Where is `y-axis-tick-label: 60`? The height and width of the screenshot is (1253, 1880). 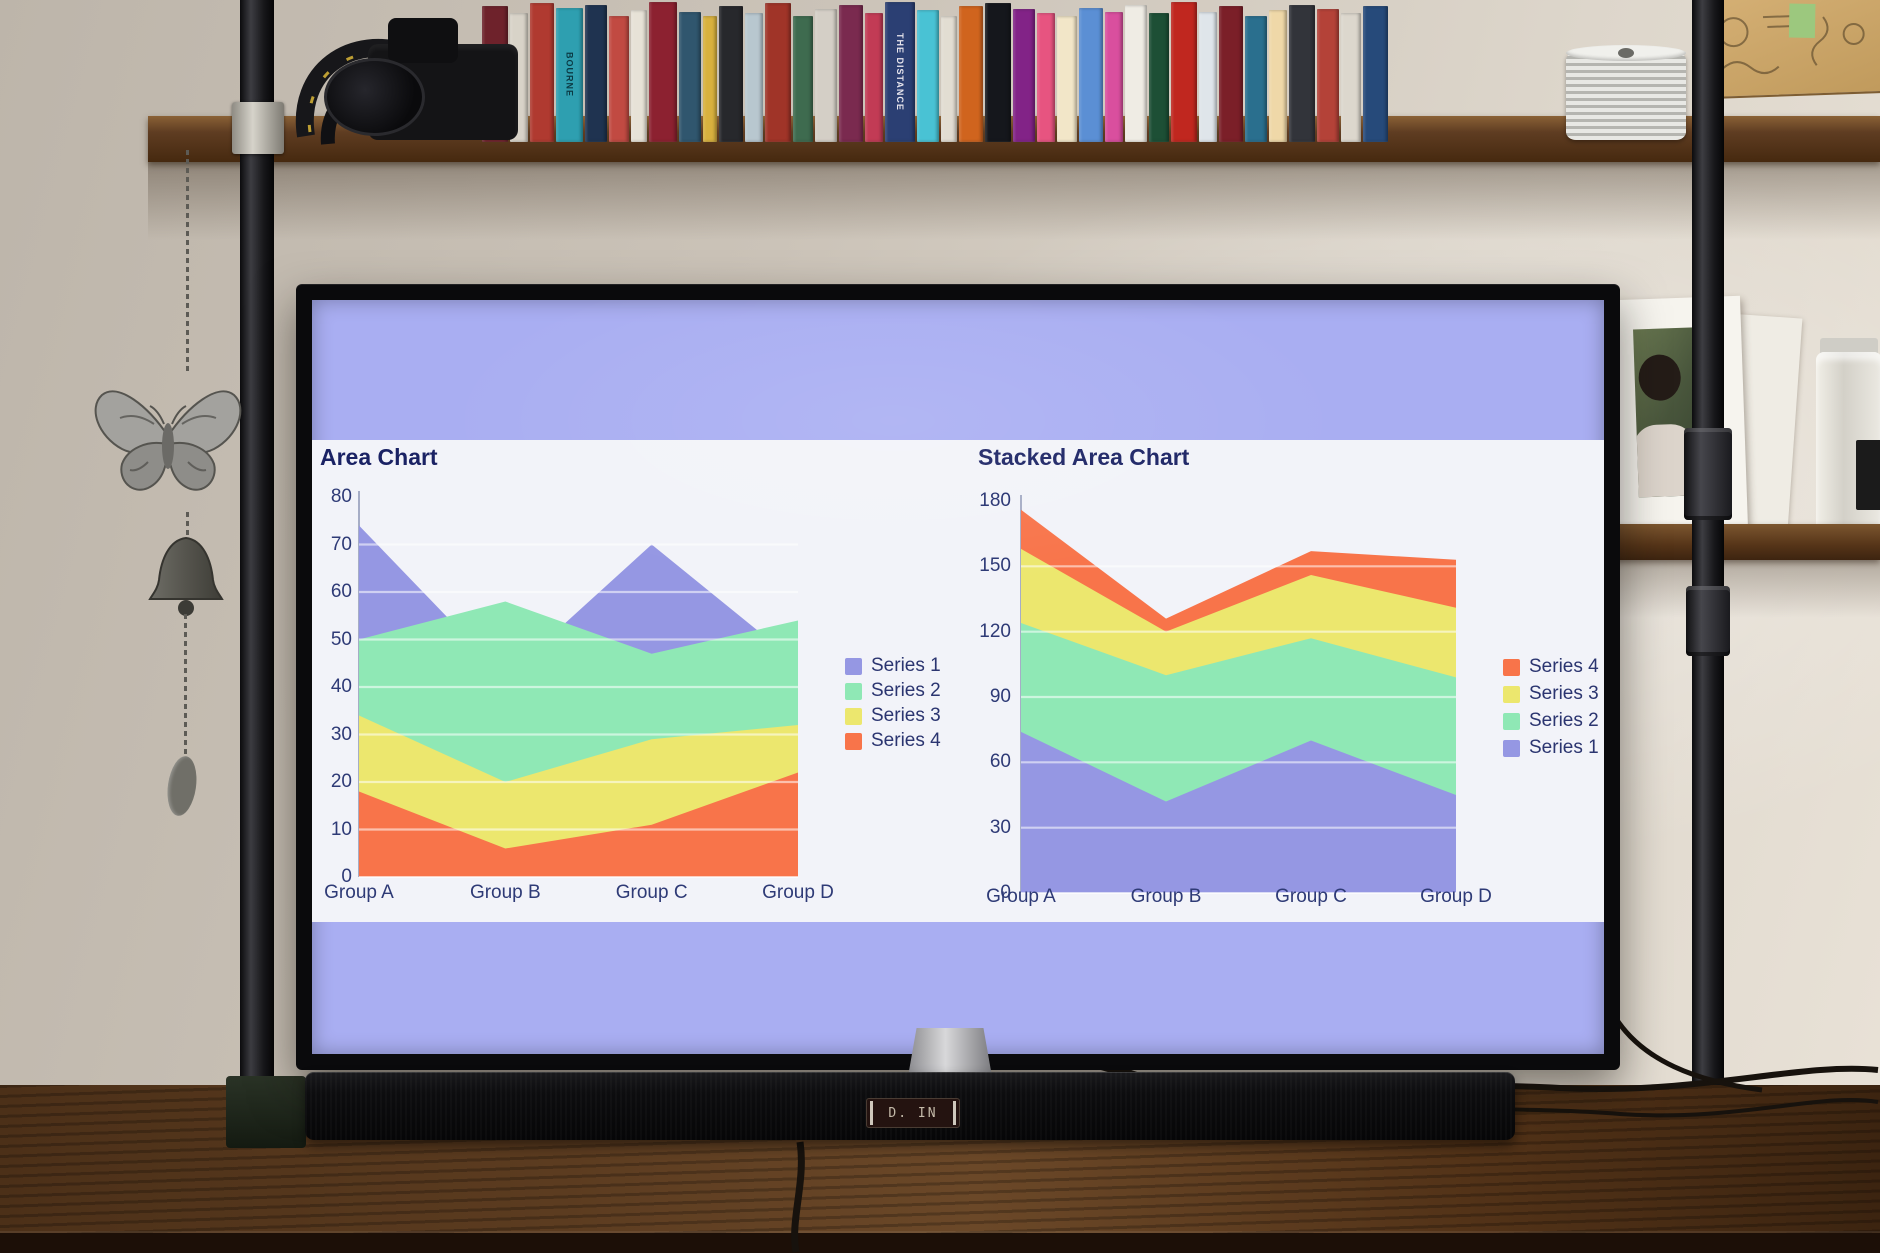
y-axis-tick-label: 60 is located at coordinates (1000, 762).